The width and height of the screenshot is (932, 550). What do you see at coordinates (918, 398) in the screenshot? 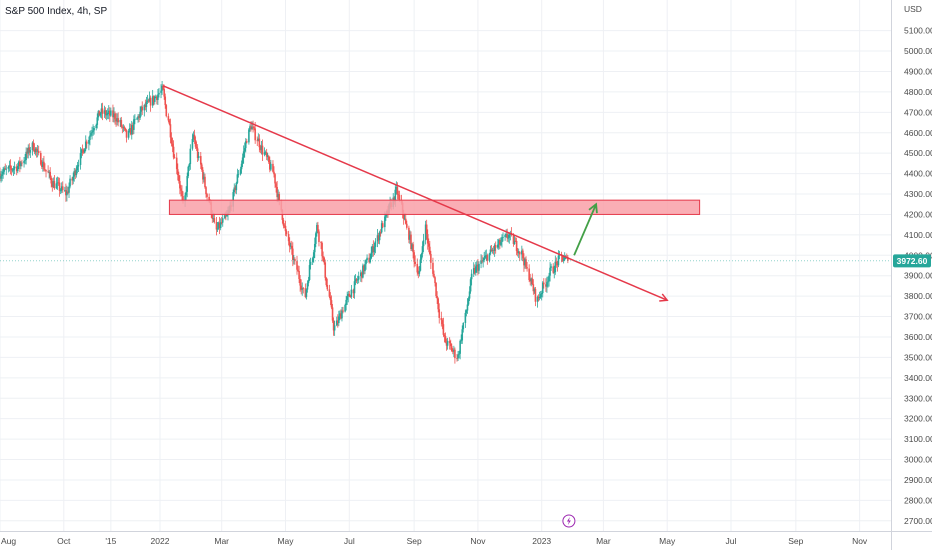
I see `y-tick-label: 3300.00` at bounding box center [918, 398].